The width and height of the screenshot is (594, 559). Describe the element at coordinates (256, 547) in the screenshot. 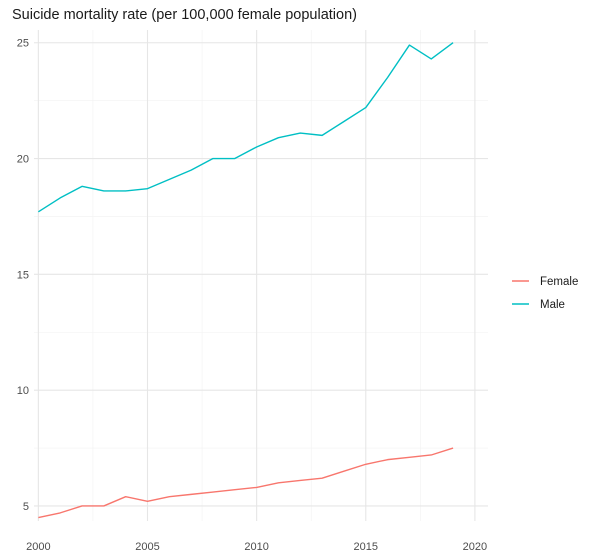

I see `x-tick-label: 2010` at that location.